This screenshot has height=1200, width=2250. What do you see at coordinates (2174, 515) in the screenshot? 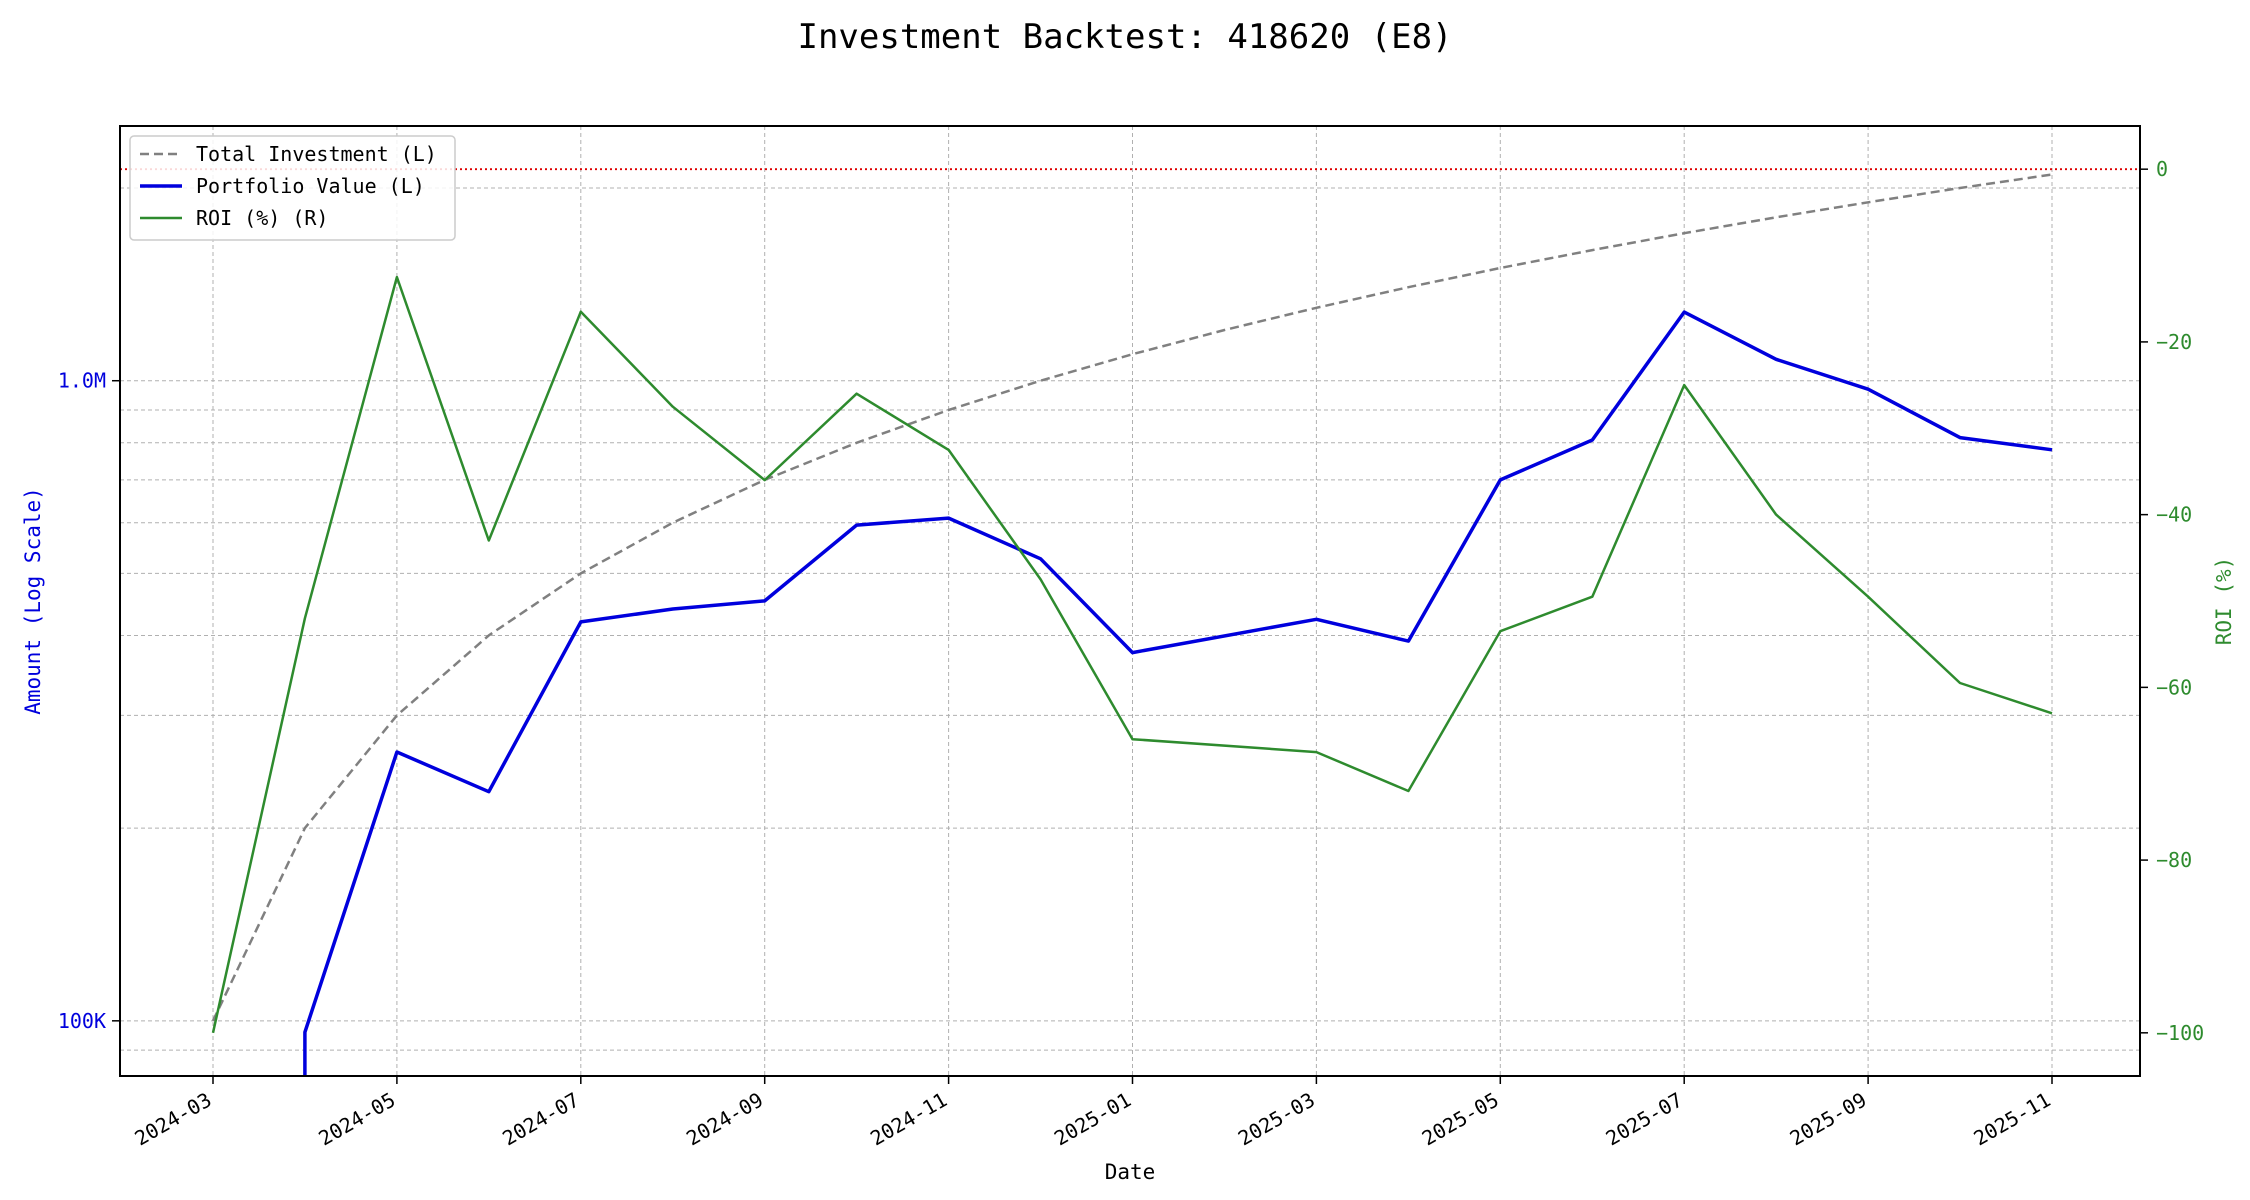
I see `right-y-tick-label: −40` at bounding box center [2174, 515].